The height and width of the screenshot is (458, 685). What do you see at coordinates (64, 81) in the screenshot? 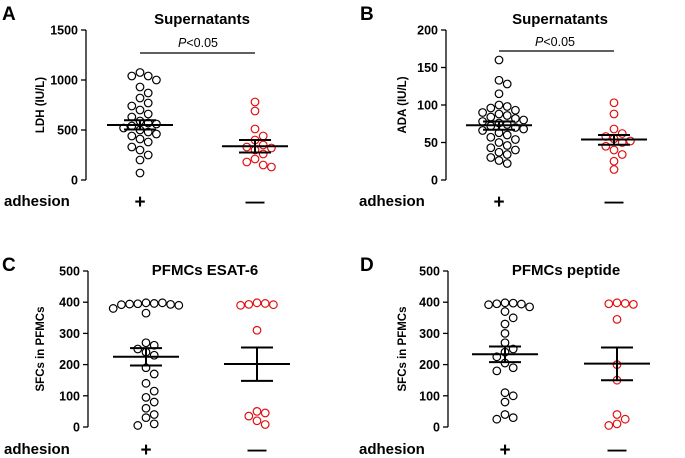
I see `panel-a-tick-label: 1000` at bounding box center [64, 81].